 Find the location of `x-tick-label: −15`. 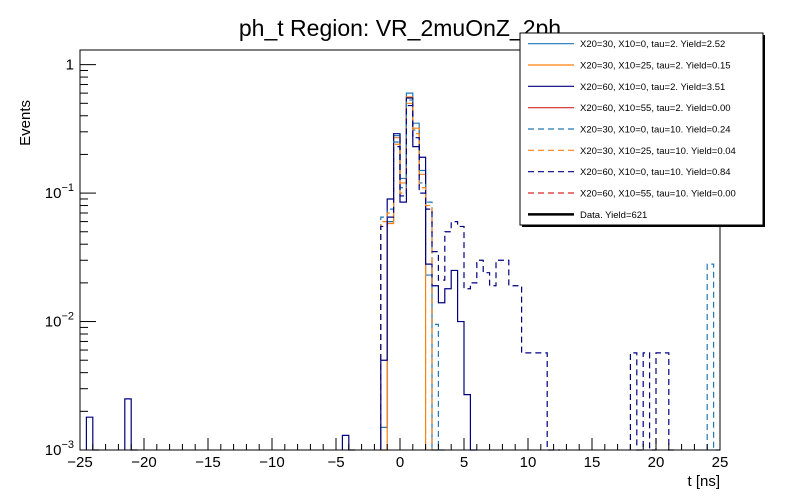

x-tick-label: −15 is located at coordinates (207, 462).